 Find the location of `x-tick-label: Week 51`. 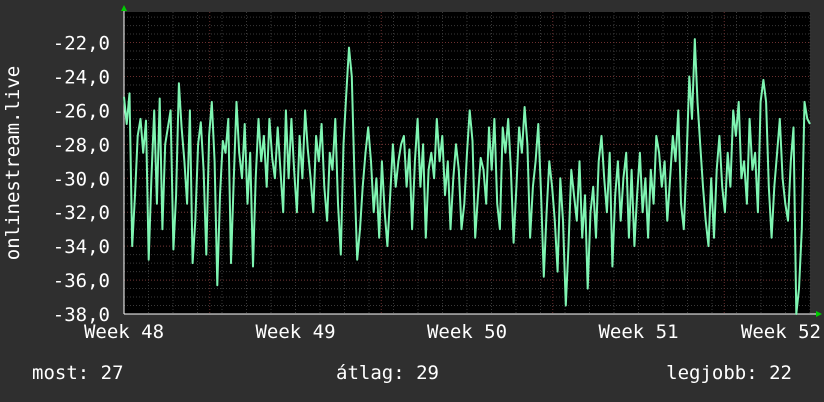

x-tick-label: Week 51 is located at coordinates (638, 332).